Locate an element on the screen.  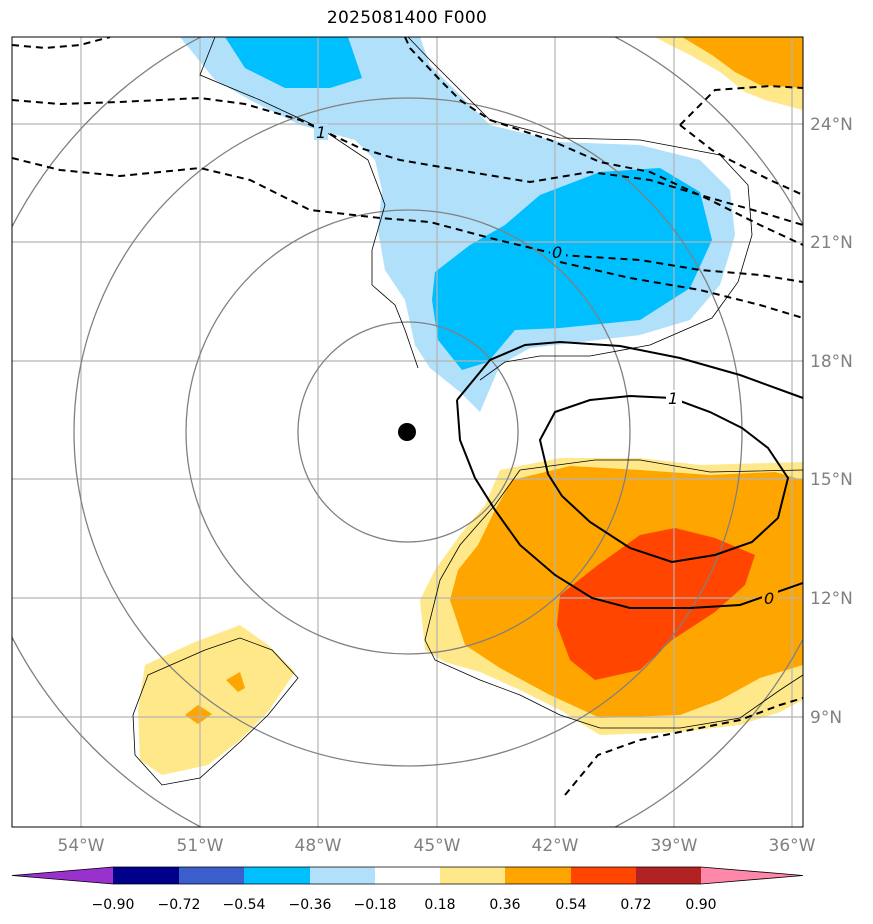
orange-spot-right is located at coordinates (235, 682).